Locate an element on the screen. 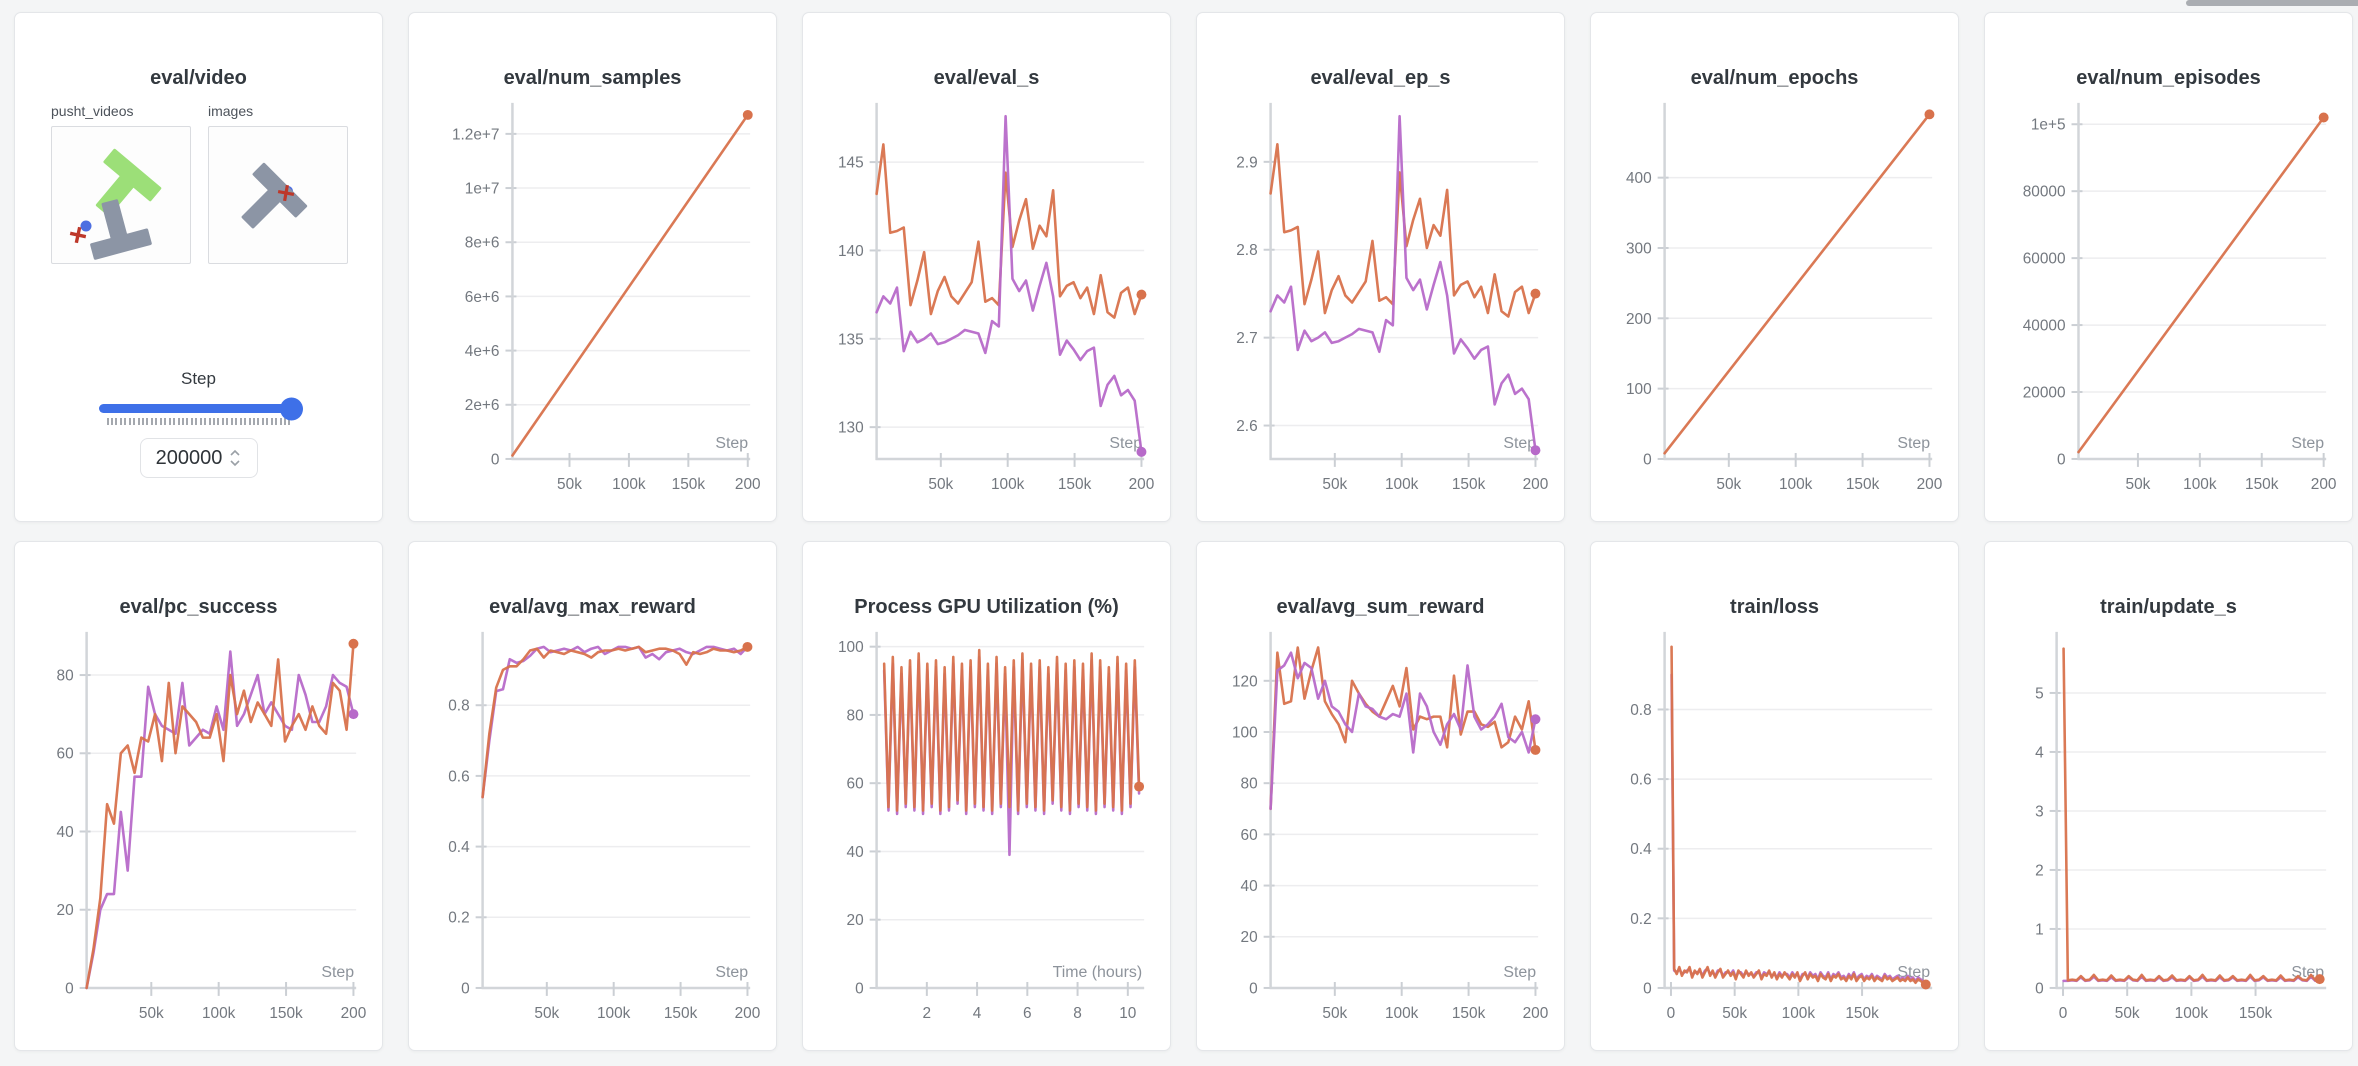 The width and height of the screenshot is (2358, 1066). pusht-scene-image is located at coordinates (274, 195).